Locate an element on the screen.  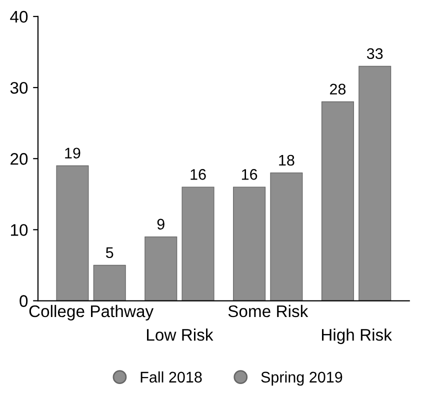
x-tick-label: Some Risk is located at coordinates (268, 311).